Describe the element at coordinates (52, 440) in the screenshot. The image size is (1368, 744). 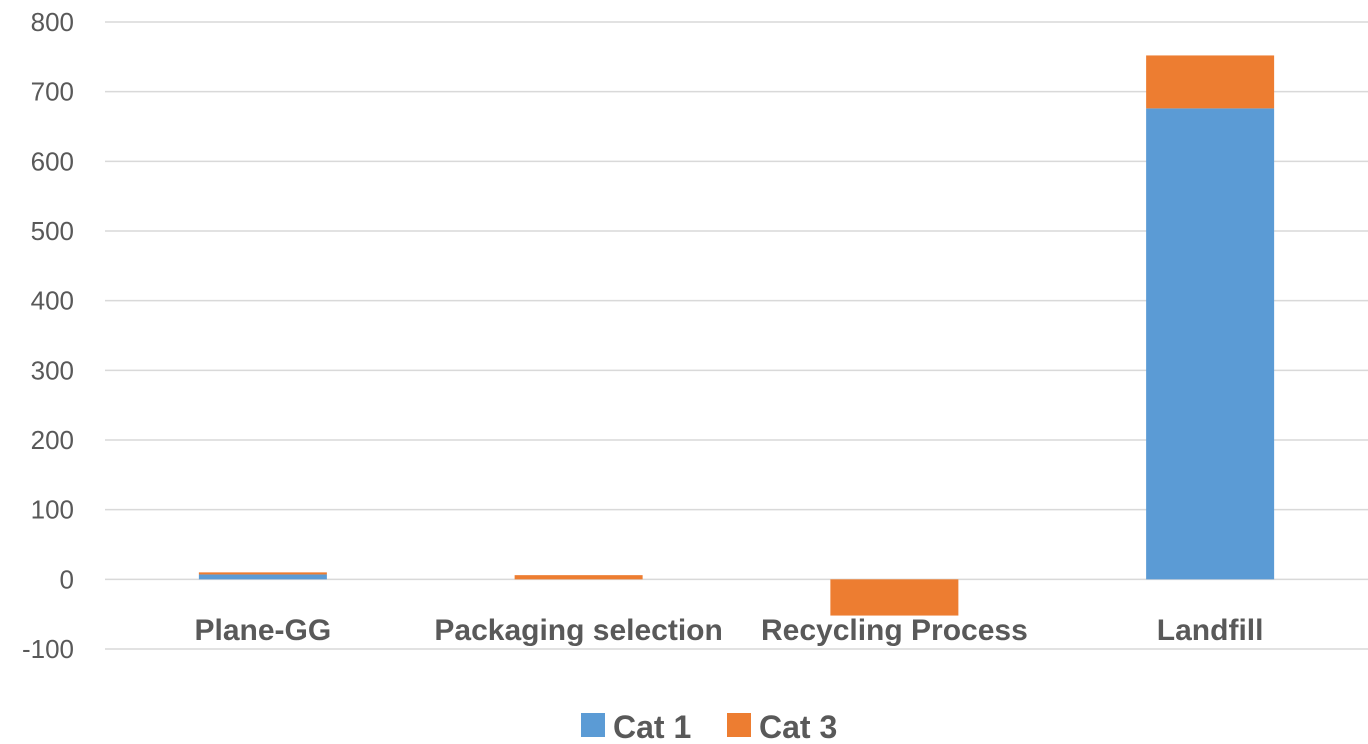
I see `y-tick-label: 200` at that location.